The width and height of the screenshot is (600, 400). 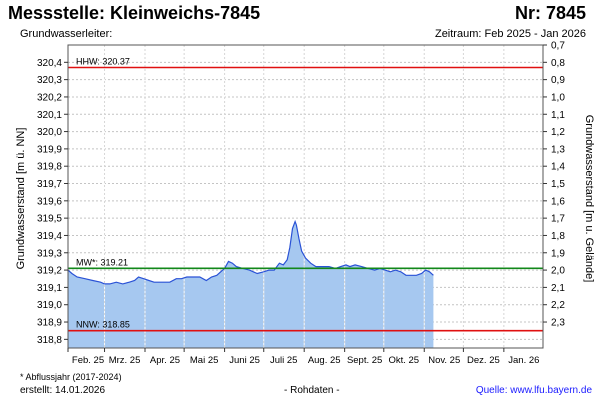 I want to click on station-number: Nr: 7845, so click(x=550, y=13).